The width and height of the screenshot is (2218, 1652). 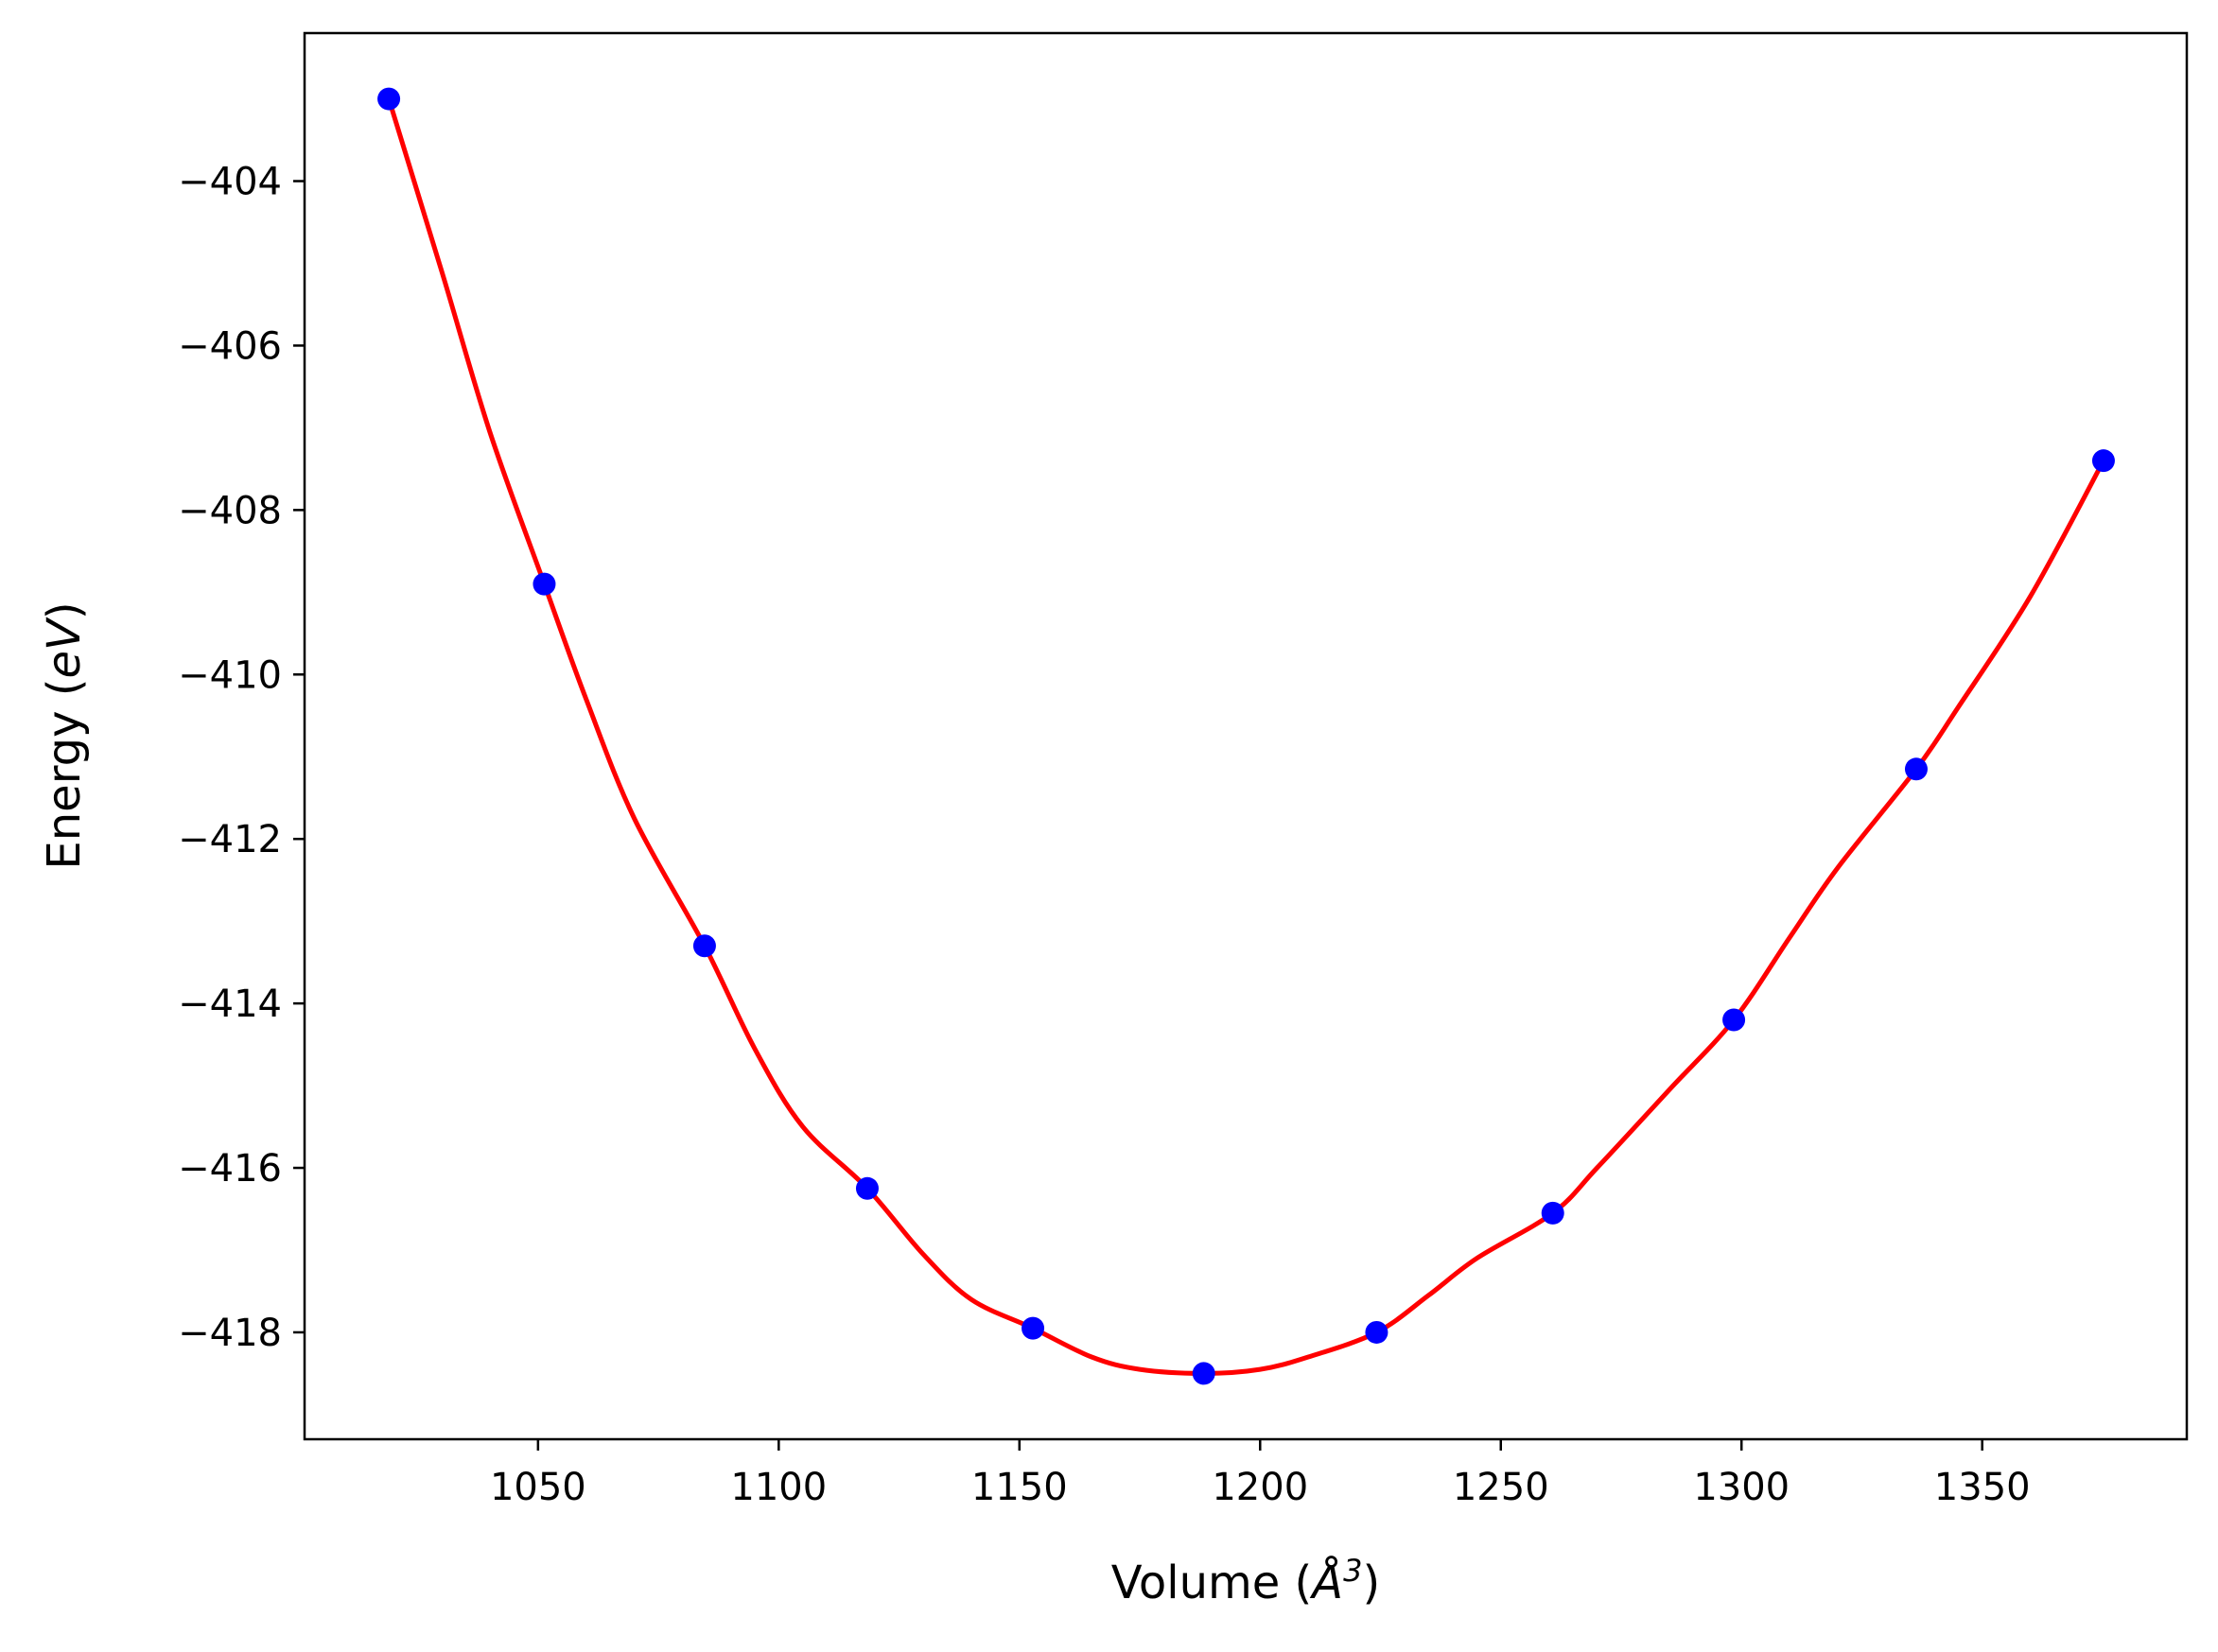 I want to click on x-tick-label: 1250, so click(x=1501, y=1488).